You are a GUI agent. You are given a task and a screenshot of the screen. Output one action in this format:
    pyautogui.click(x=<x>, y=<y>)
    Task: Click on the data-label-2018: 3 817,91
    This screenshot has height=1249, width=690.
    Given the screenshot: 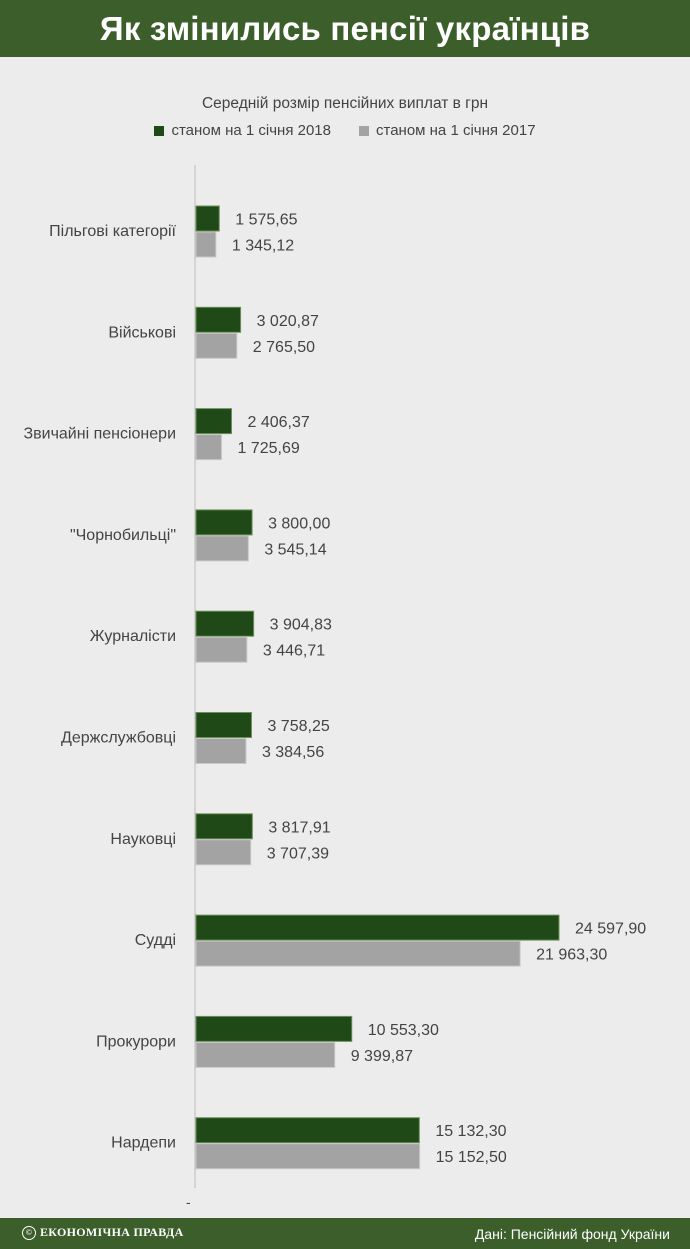 What is the action you would take?
    pyautogui.click(x=299, y=827)
    